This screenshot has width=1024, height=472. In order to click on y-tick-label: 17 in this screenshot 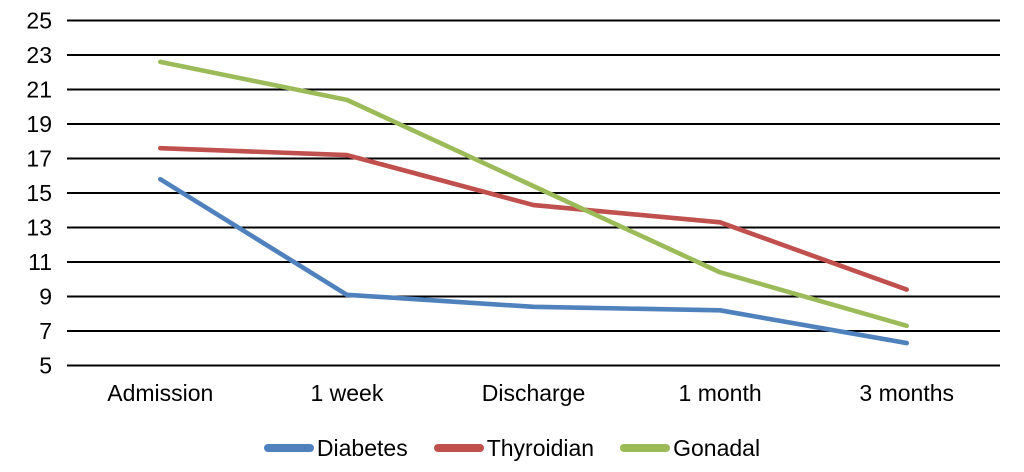, I will do `click(39, 159)`.